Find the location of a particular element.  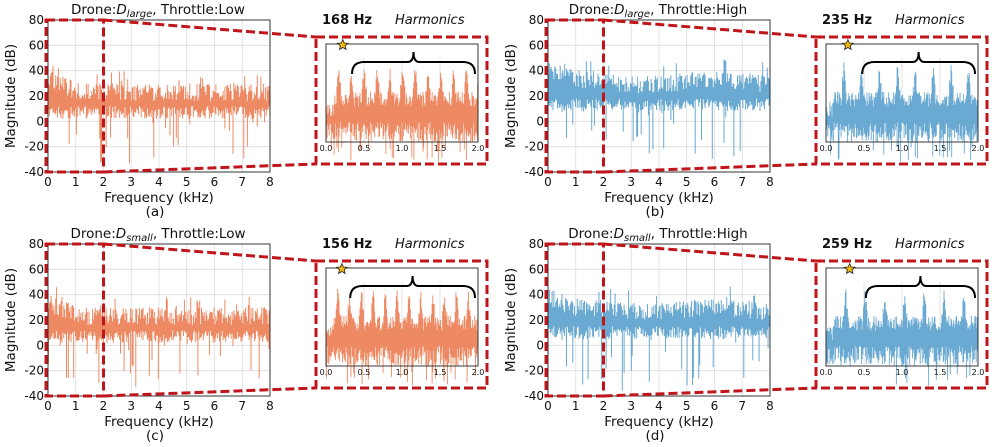

zoom-x-tick-label: 0.5 is located at coordinates (864, 148).